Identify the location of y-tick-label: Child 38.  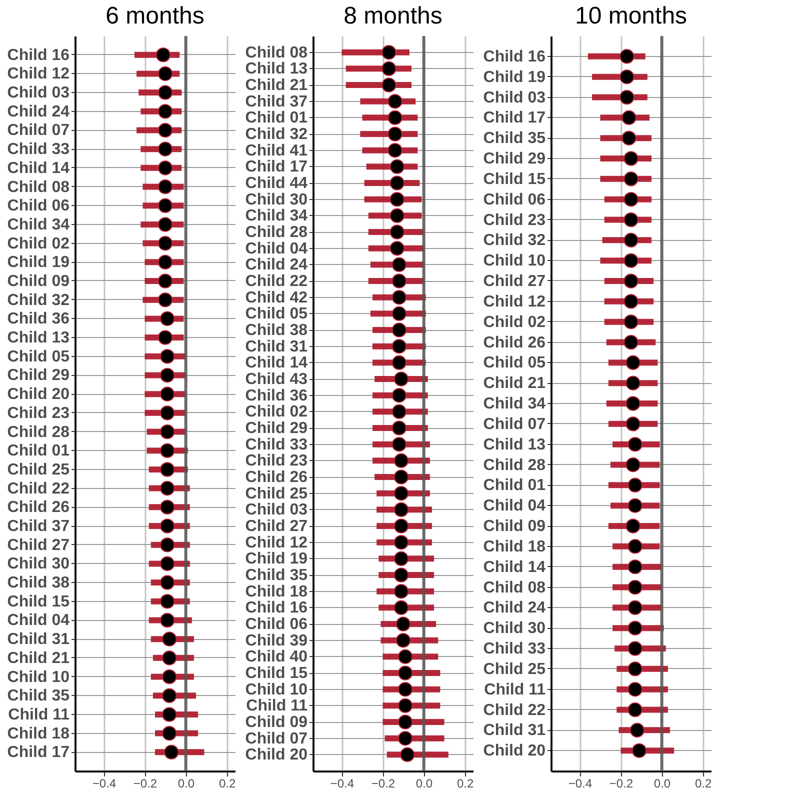
(38, 583).